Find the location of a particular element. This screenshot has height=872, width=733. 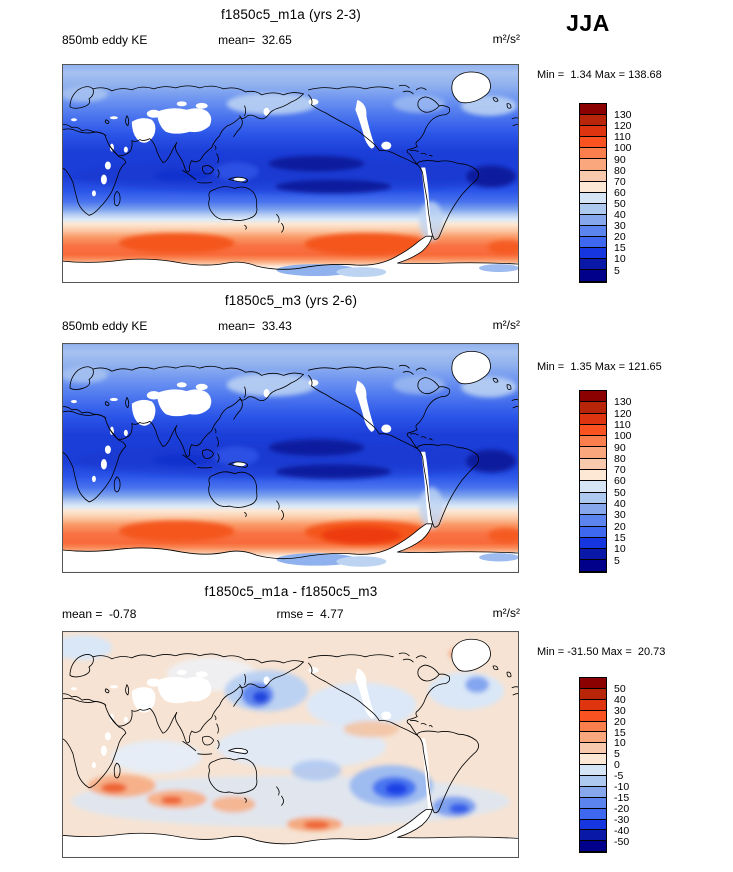

panel-1-minmax: Min = 1.34 Max = 138.68 is located at coordinates (599, 75).